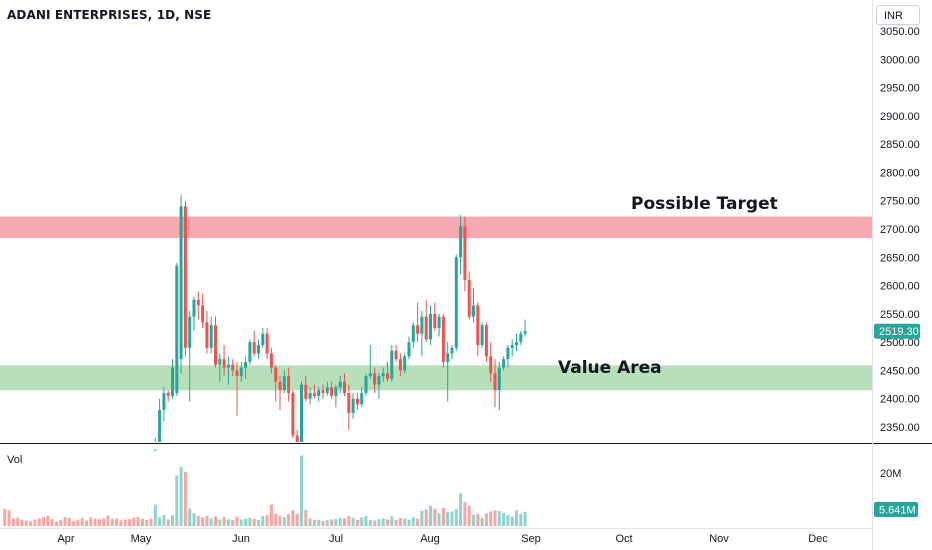  What do you see at coordinates (900, 173) in the screenshot?
I see `price-tick-label: 2800.00` at bounding box center [900, 173].